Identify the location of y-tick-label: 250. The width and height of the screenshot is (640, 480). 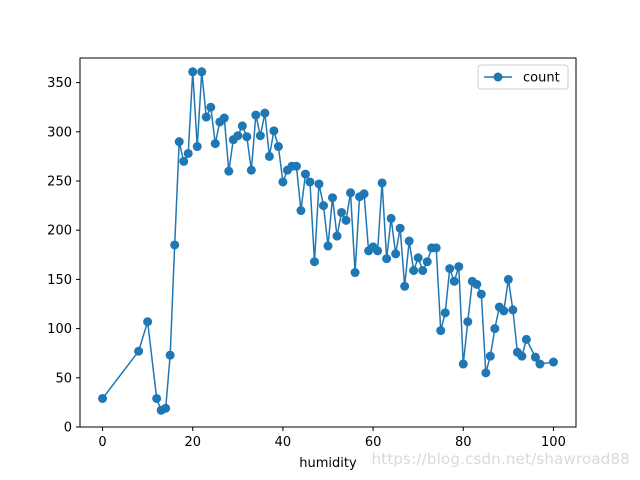
(59, 182).